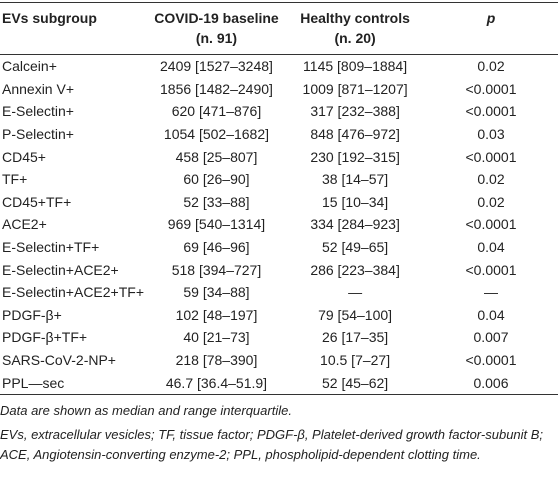  What do you see at coordinates (279, 315) in the screenshot?
I see `table-row: PDGF-β+ 102 [48–197] 79 [54–100] 0.04` at bounding box center [279, 315].